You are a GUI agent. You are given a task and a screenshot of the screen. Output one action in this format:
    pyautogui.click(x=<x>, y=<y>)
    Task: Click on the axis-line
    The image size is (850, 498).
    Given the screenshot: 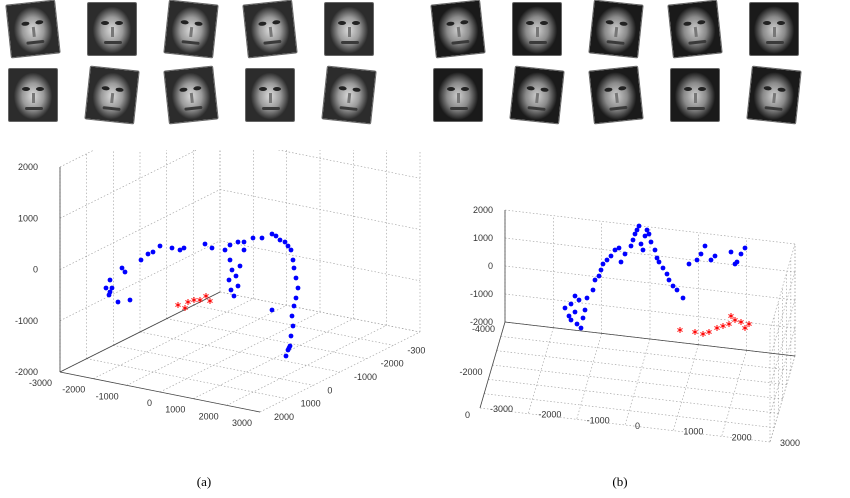 What is the action you would take?
    pyautogui.click(x=140, y=332)
    